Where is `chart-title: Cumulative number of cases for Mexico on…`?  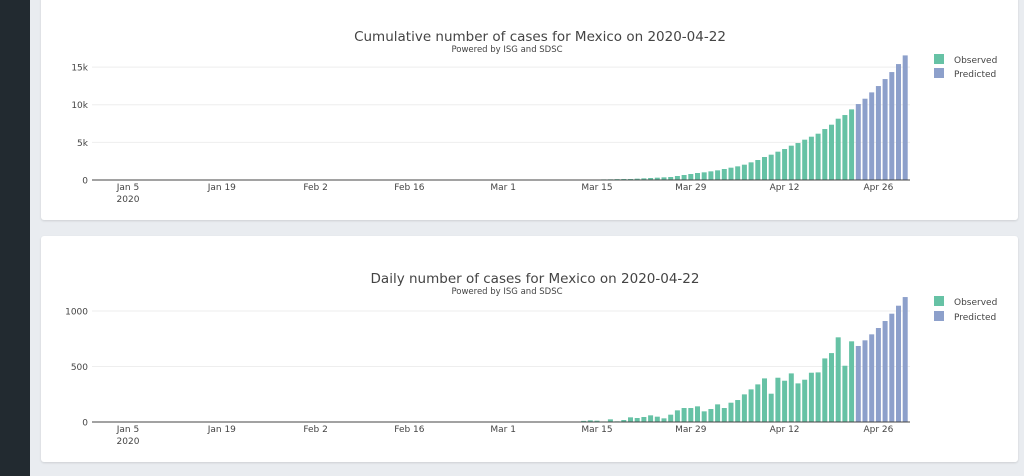 chart-title: Cumulative number of cases for Mexico on… is located at coordinates (540, 37).